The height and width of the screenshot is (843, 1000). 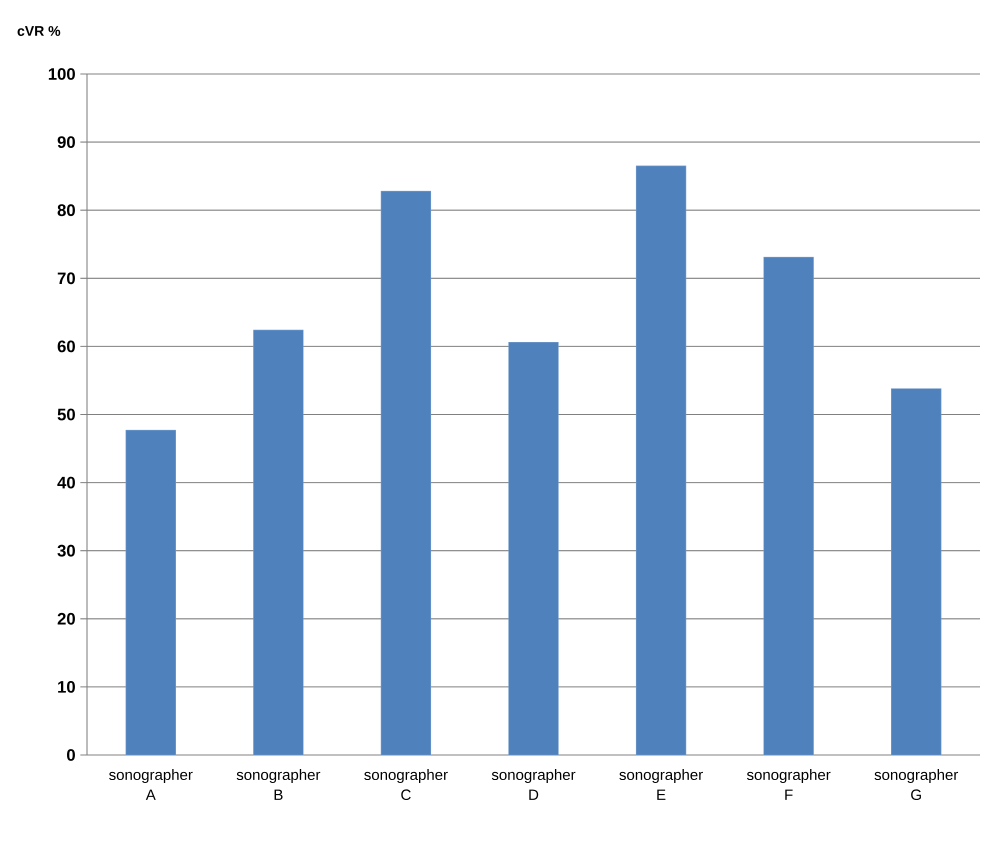 What do you see at coordinates (71, 755) in the screenshot?
I see `y-tick-label: 0` at bounding box center [71, 755].